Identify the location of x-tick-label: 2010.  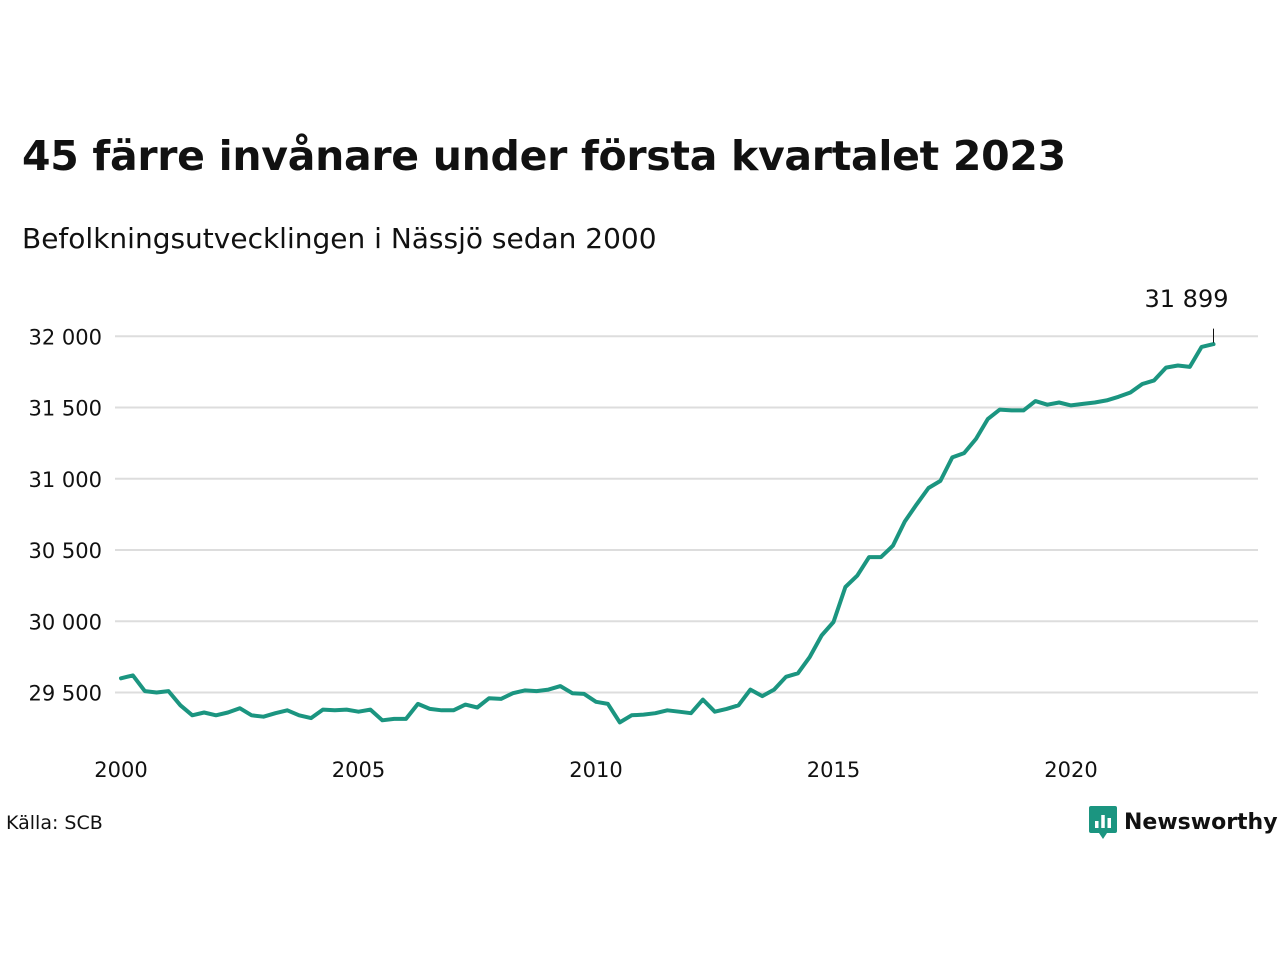
(595, 770).